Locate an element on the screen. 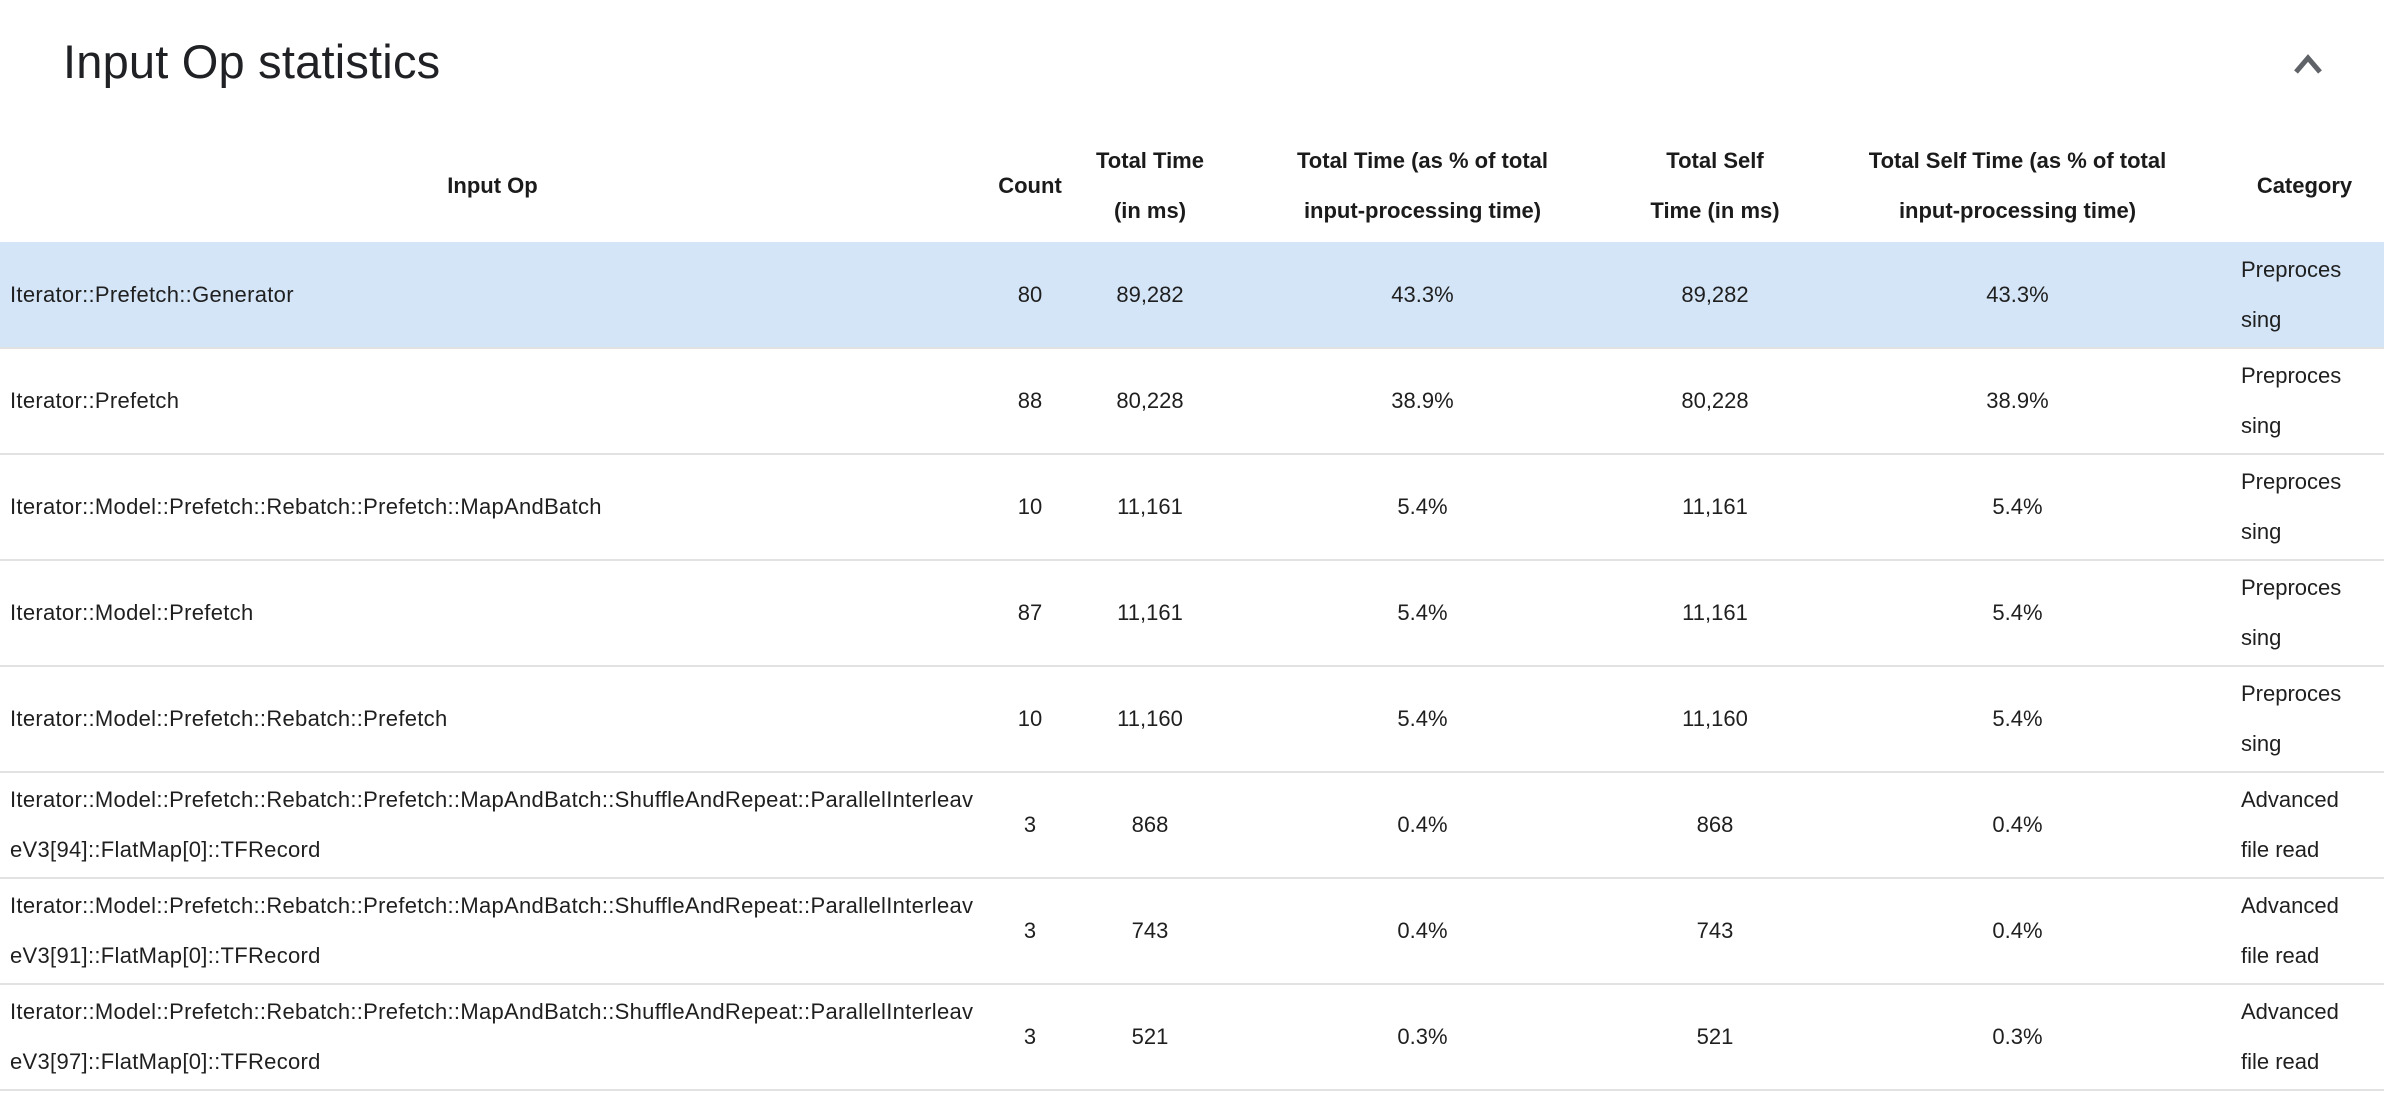 The image size is (2384, 1094). cell-count: 88 is located at coordinates (1030, 400).